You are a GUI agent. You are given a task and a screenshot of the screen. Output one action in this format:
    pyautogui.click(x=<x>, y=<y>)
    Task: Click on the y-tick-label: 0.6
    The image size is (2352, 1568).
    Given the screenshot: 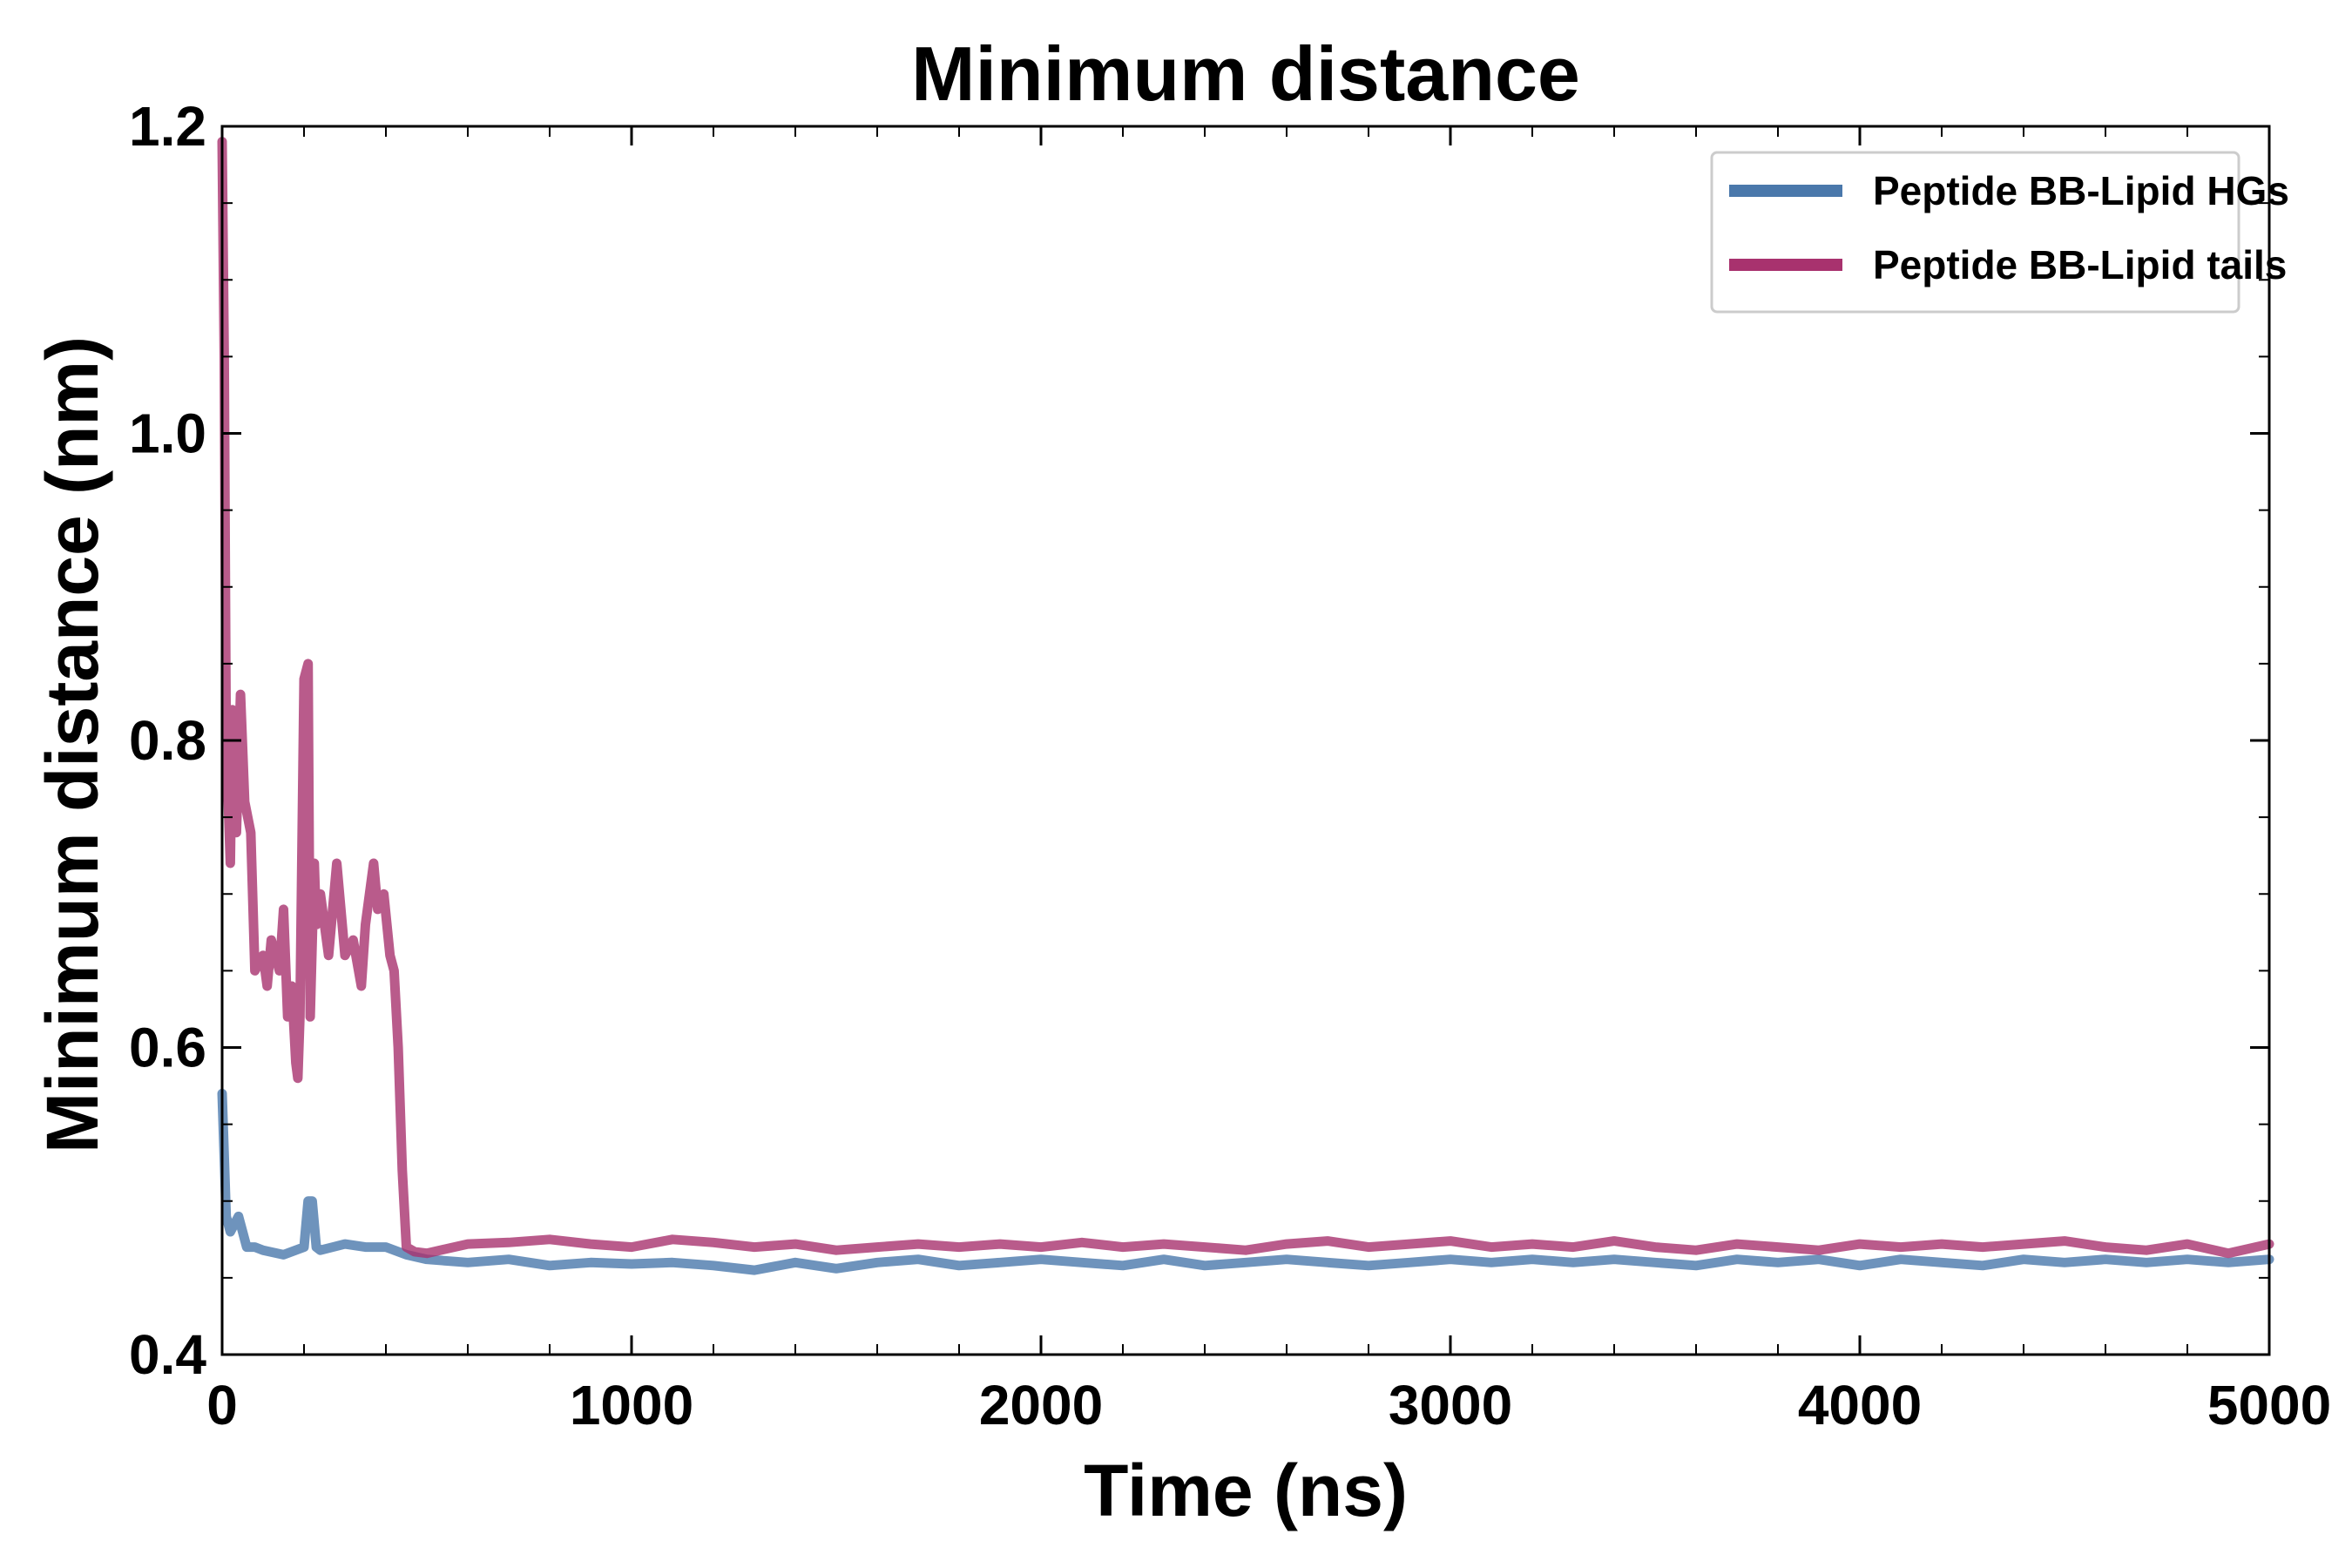 What is the action you would take?
    pyautogui.click(x=167, y=1048)
    